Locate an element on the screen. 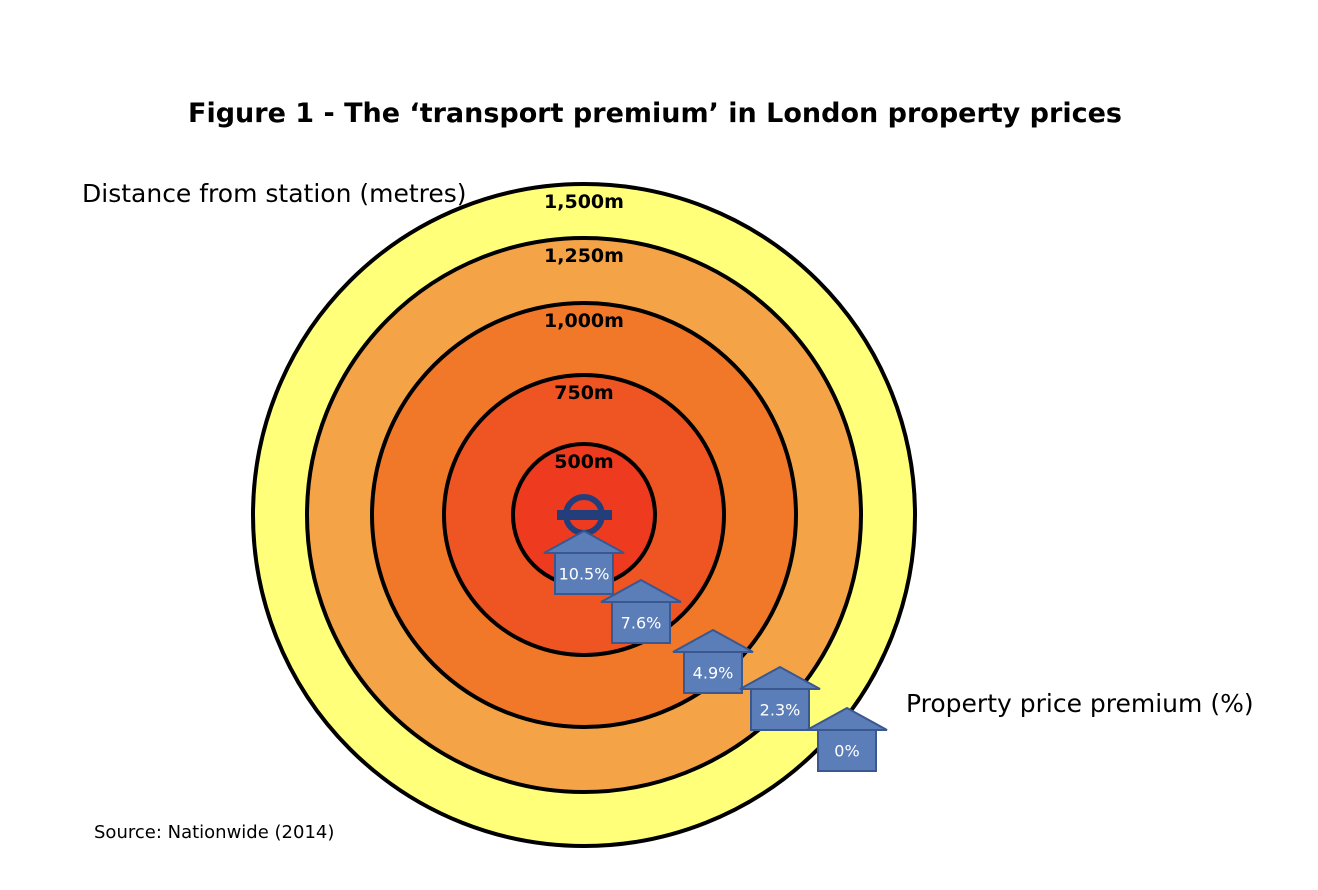 This screenshot has height=890, width=1318. ring-label-750m: 750m is located at coordinates (583, 393).